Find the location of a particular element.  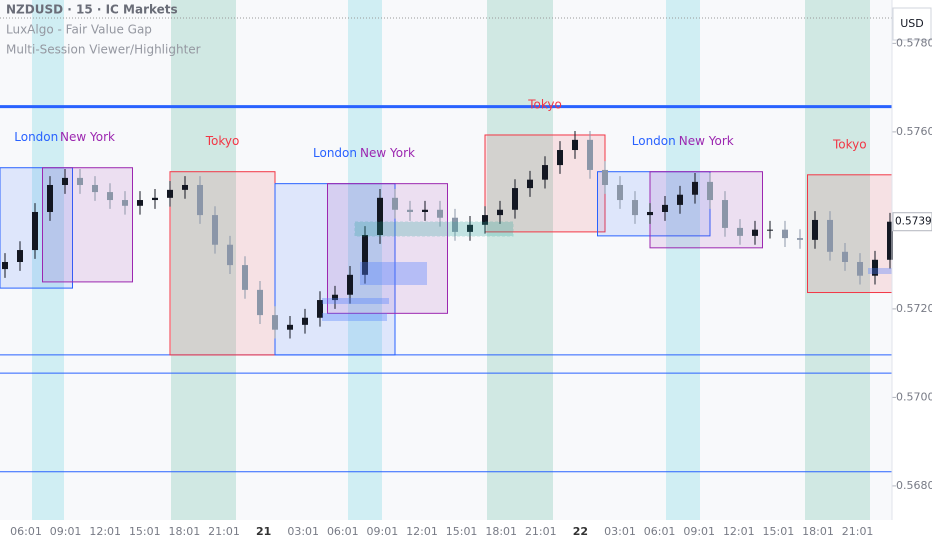

x-tick-label: 12:01 is located at coordinates (105, 531).